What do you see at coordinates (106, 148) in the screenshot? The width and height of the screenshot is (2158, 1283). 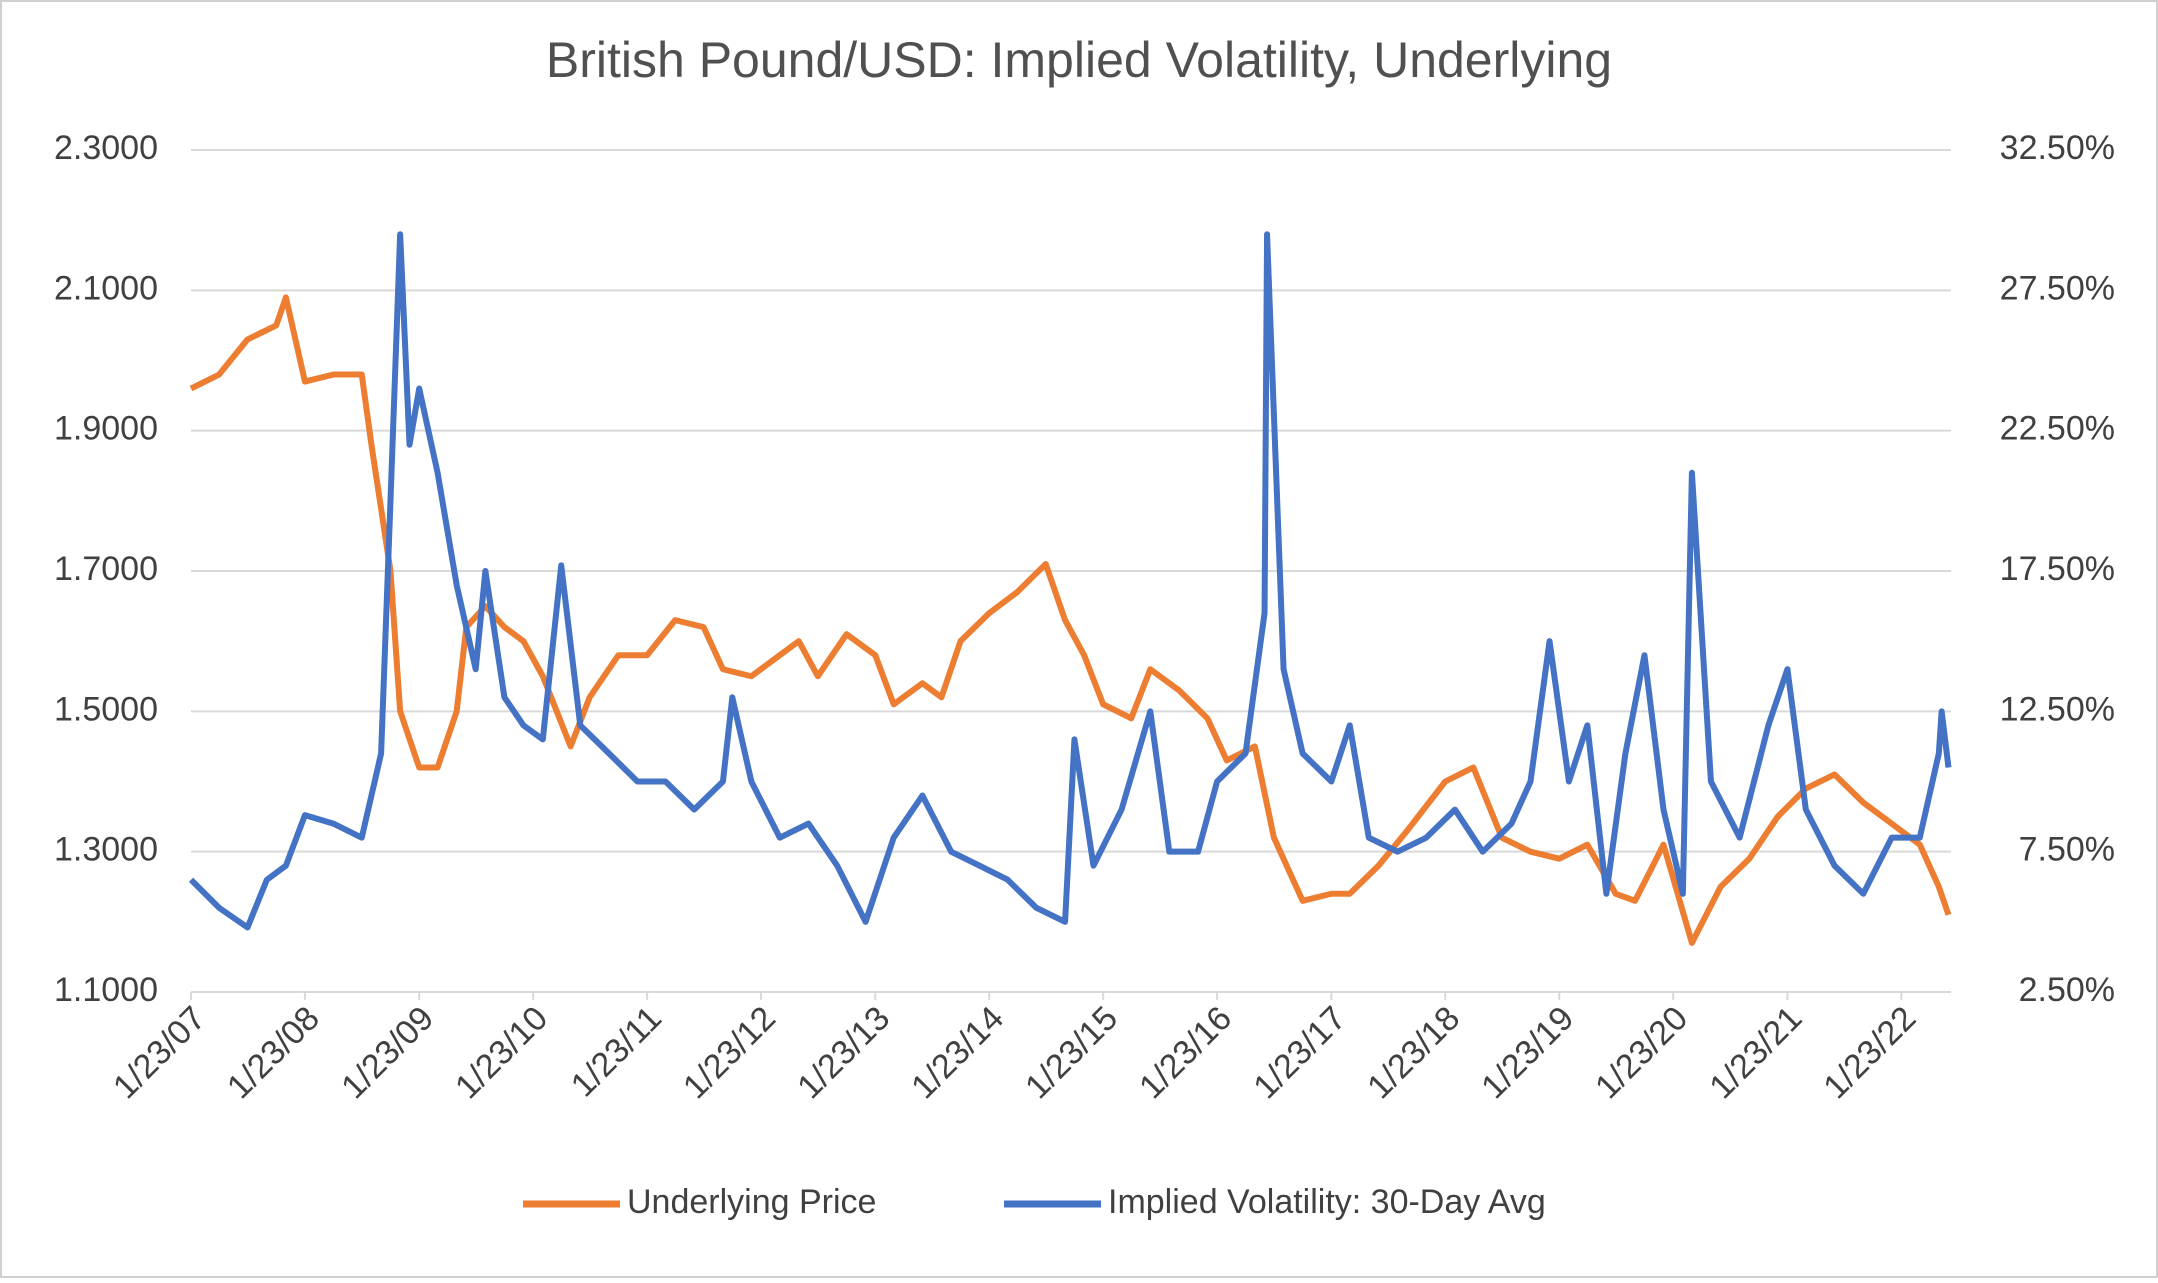 I see `y-tick-label: 2.3000` at bounding box center [106, 148].